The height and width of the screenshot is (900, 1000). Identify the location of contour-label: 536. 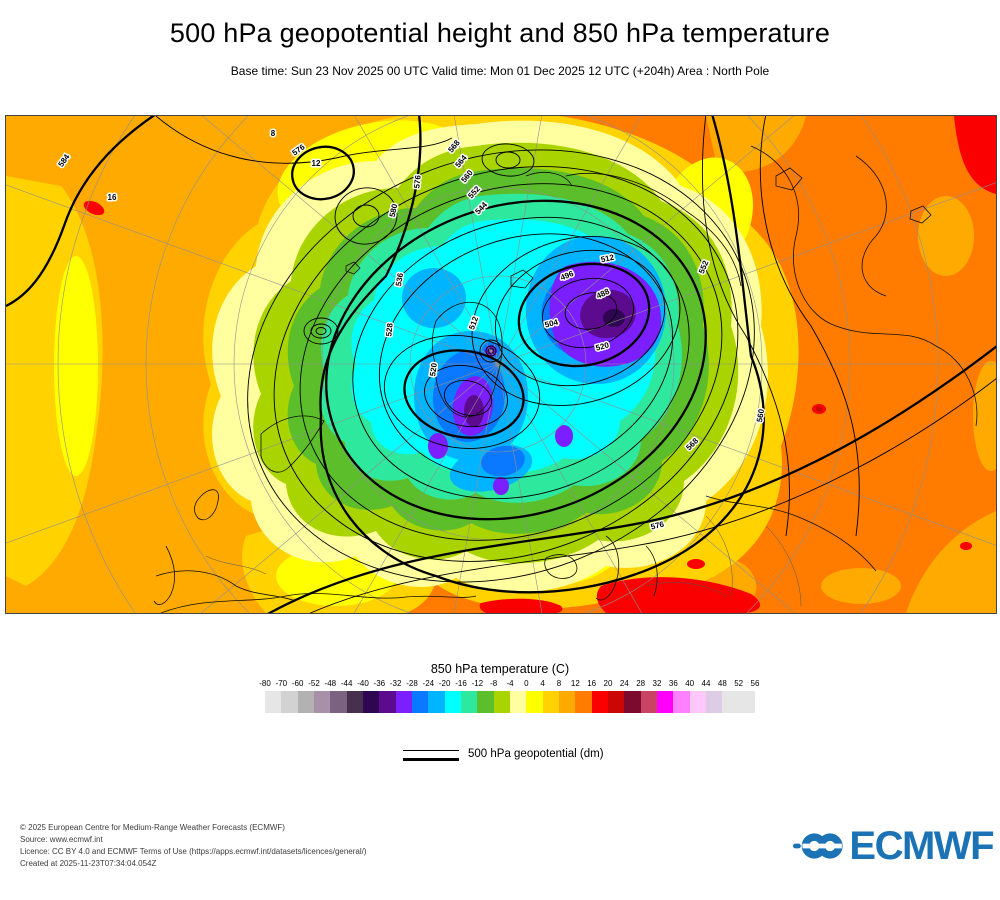
(399, 279).